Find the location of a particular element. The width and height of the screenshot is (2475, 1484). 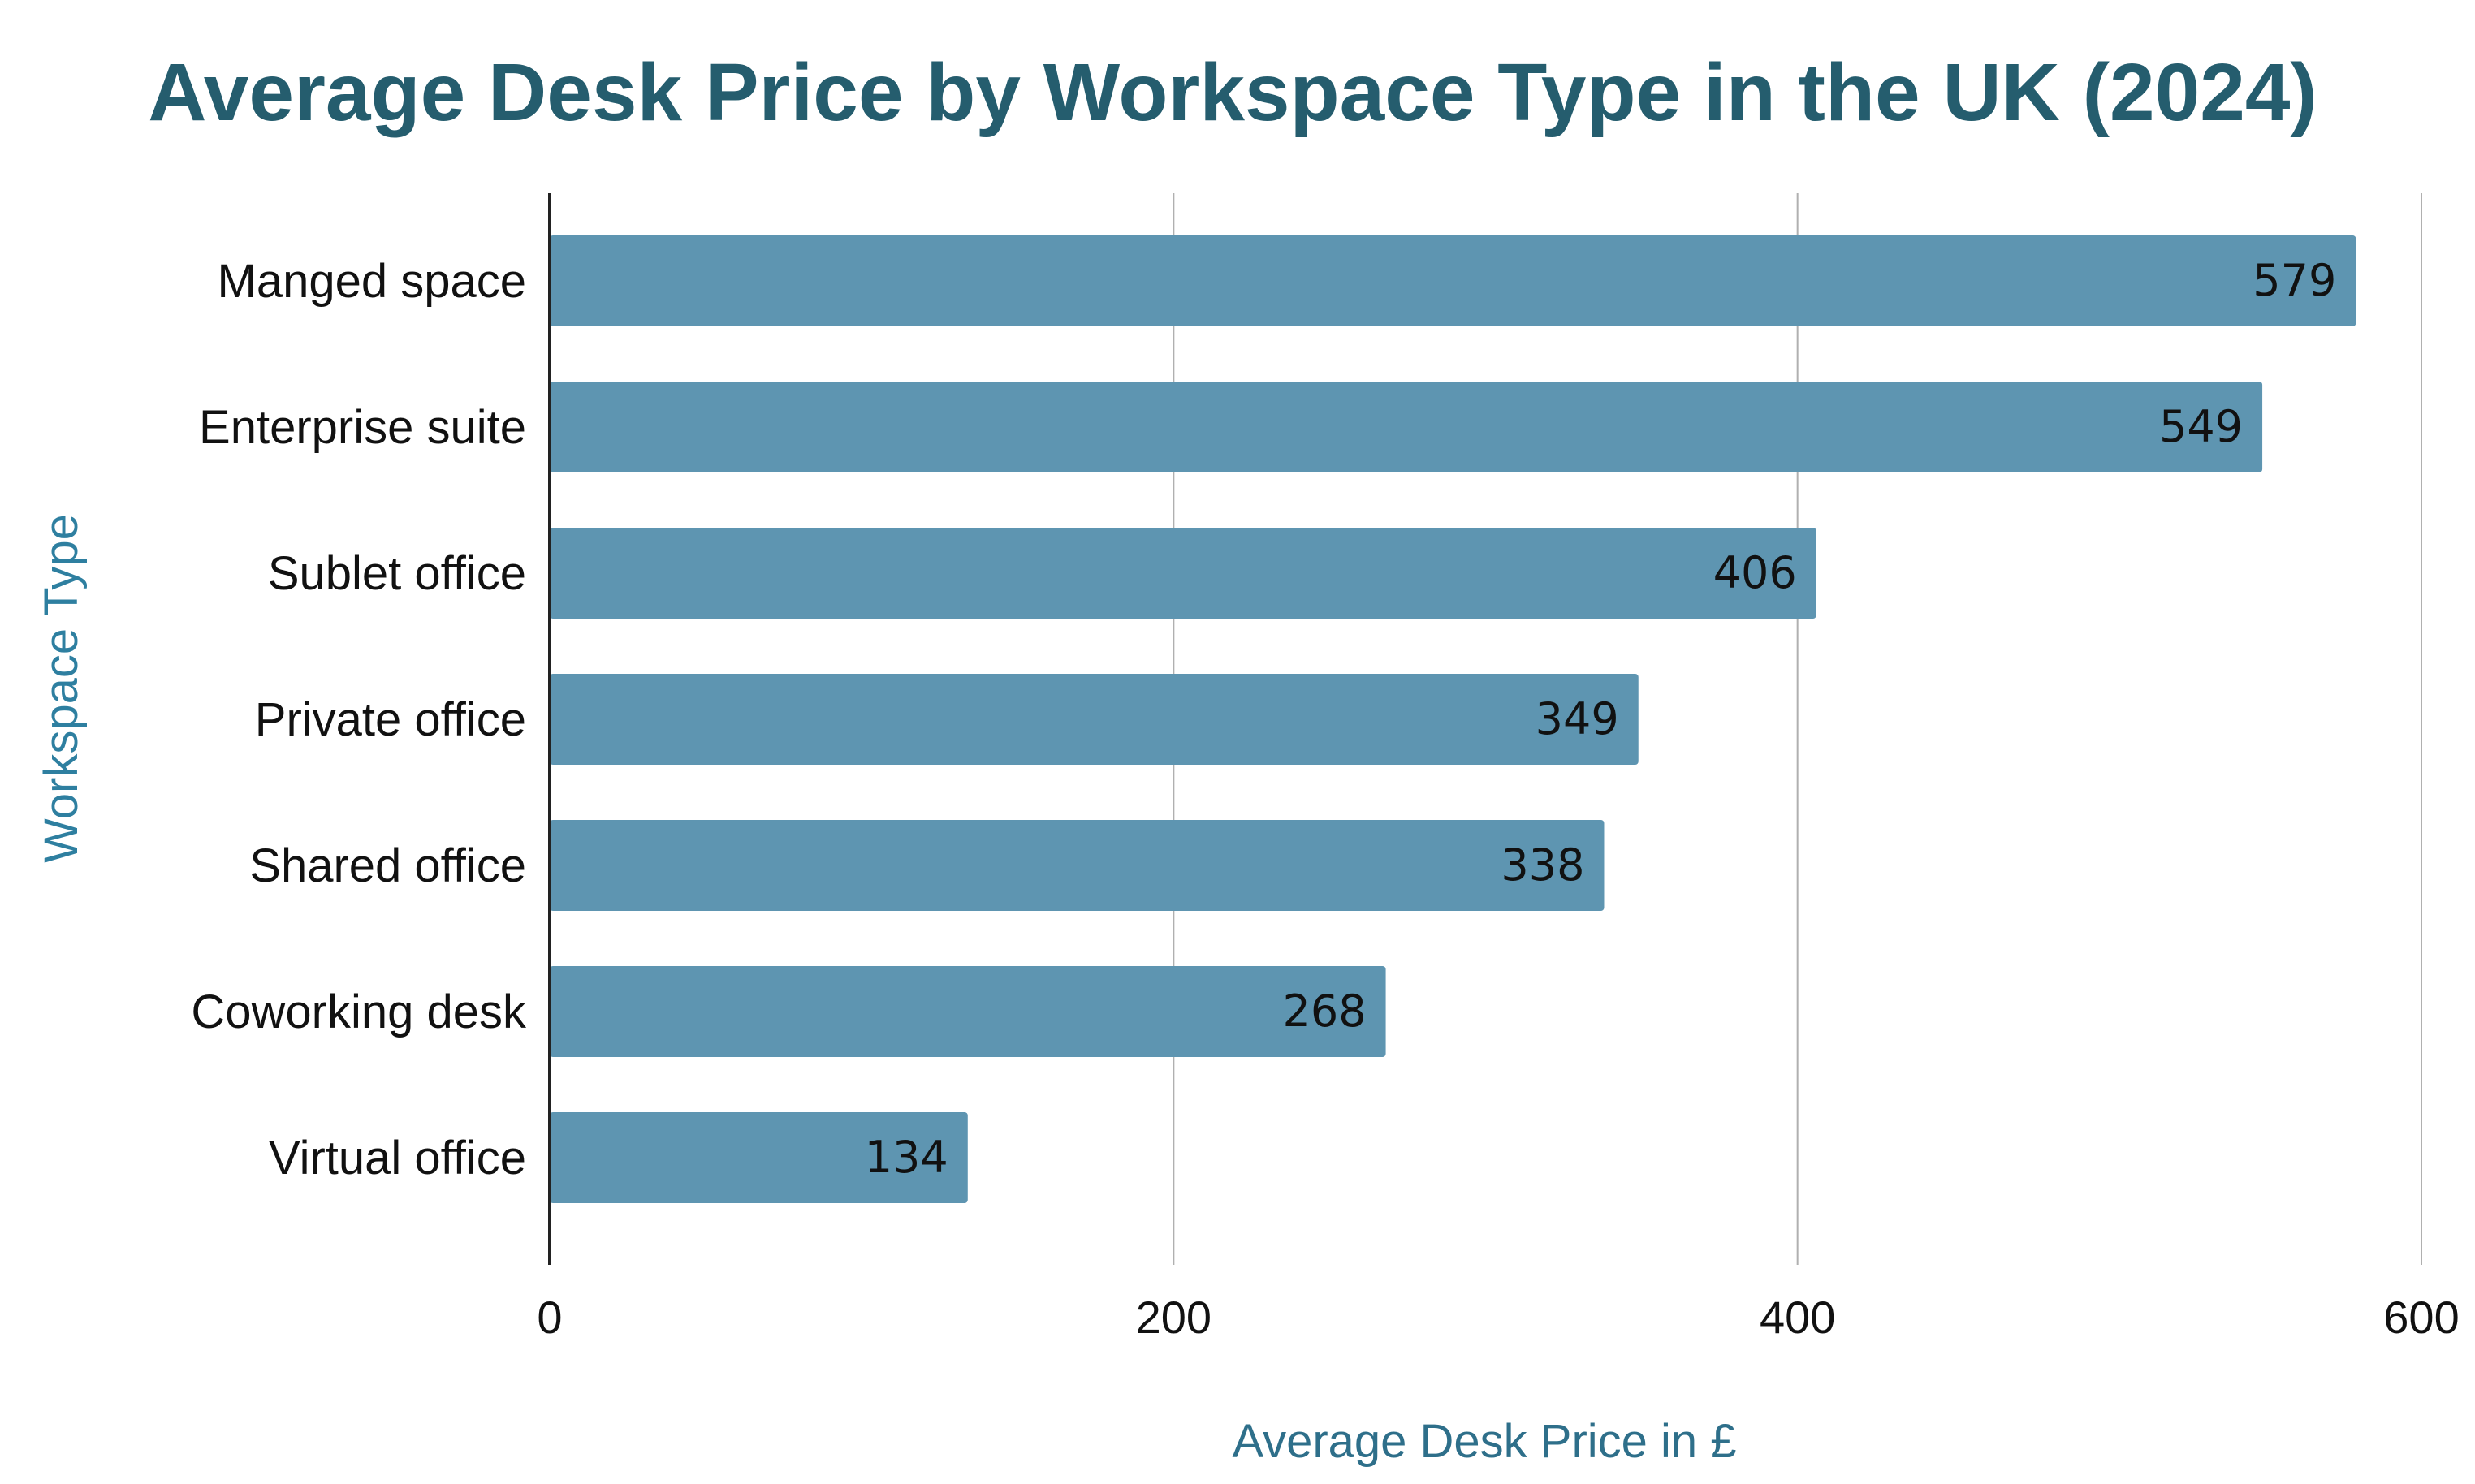

category-label: Shared office is located at coordinates (387, 865).